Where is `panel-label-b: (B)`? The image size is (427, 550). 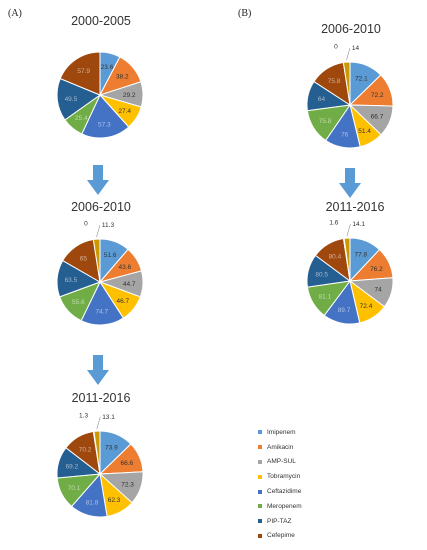
panel-label-b: (B) is located at coordinates (245, 13).